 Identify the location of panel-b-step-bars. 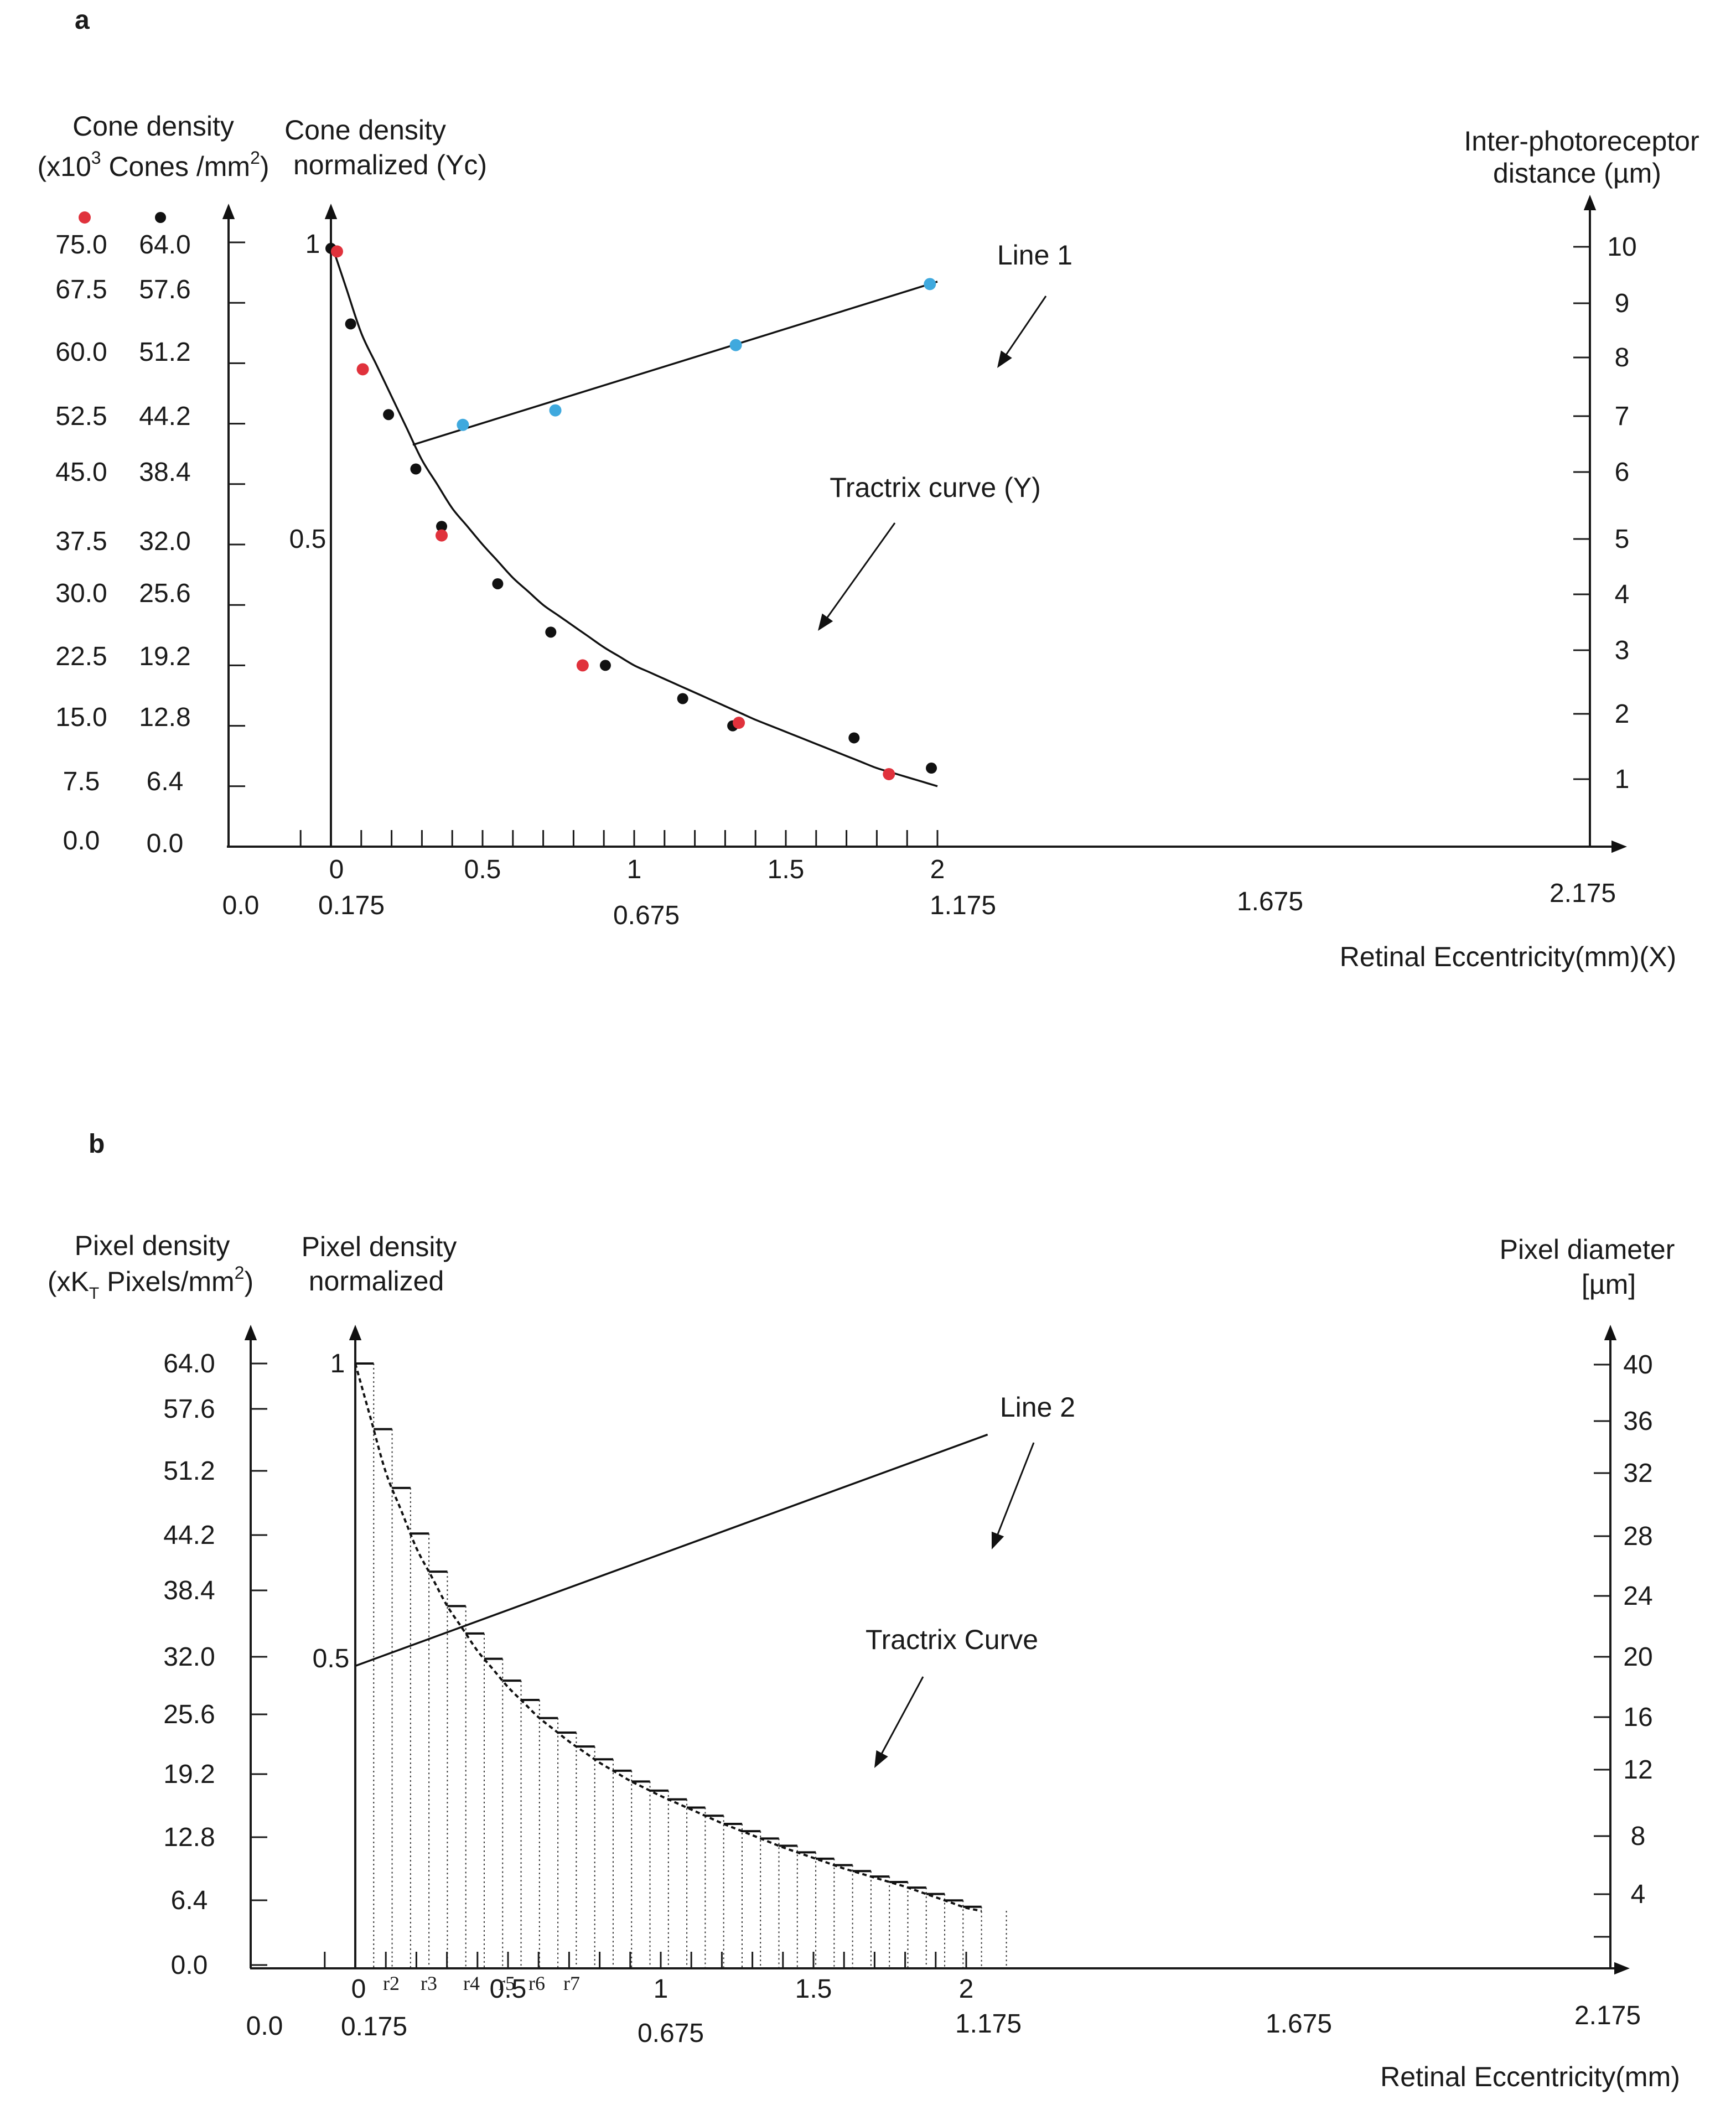
(681, 1665).